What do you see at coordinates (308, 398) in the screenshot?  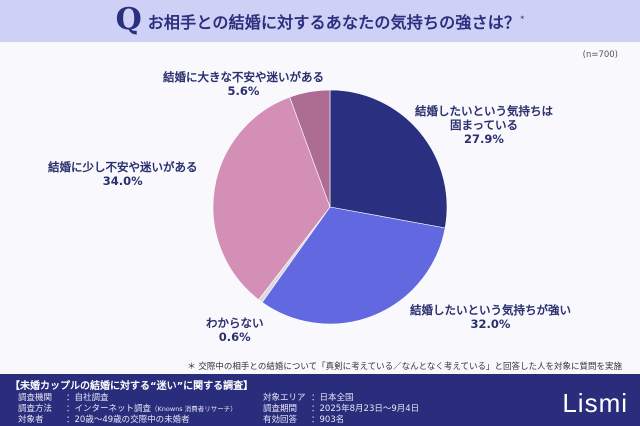 I see `info-area: 対象エリア ：日本全国` at bounding box center [308, 398].